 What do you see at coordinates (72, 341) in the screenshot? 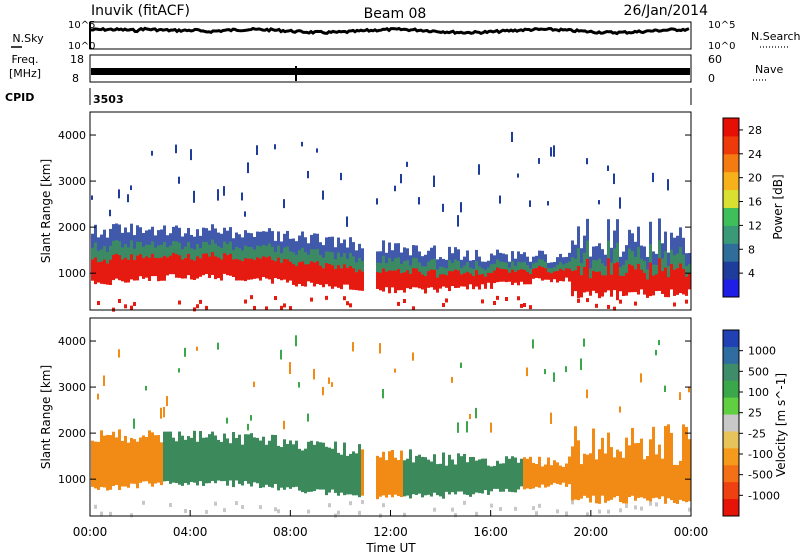
I see `ytick-label: 4000` at bounding box center [72, 341].